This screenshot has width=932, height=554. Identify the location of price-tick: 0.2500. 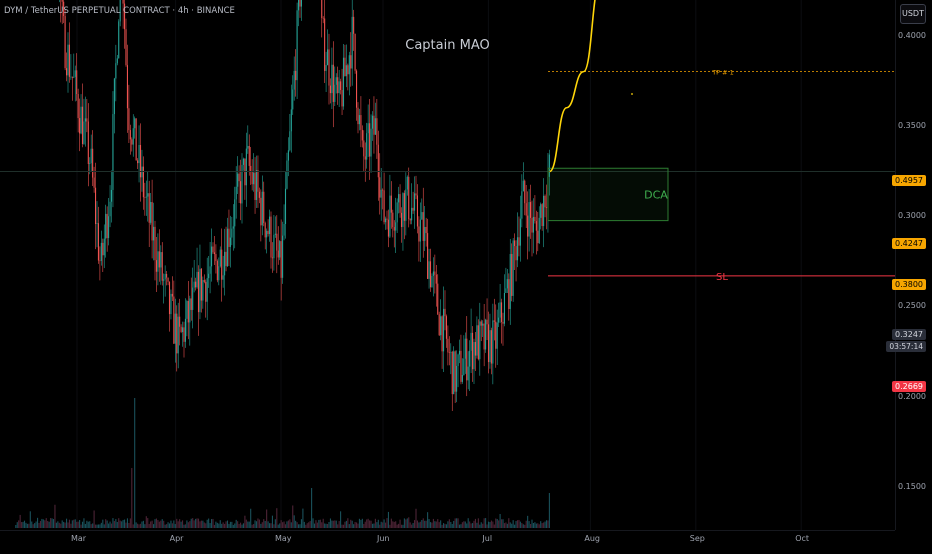
(912, 306).